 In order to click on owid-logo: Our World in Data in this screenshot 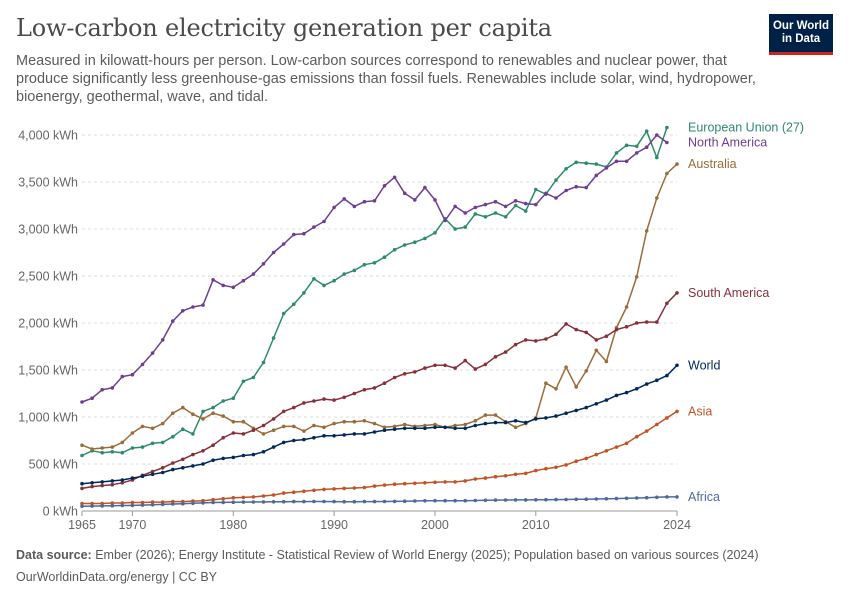, I will do `click(801, 34)`.